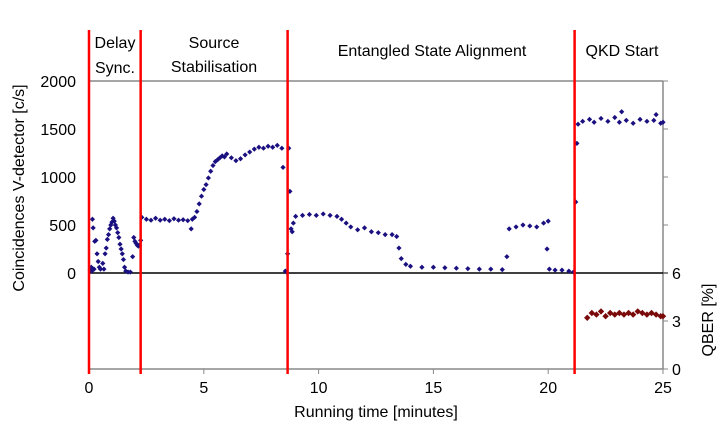 This screenshot has height=437, width=723. Describe the element at coordinates (203, 388) in the screenshot. I see `x-tick-label: 5` at that location.